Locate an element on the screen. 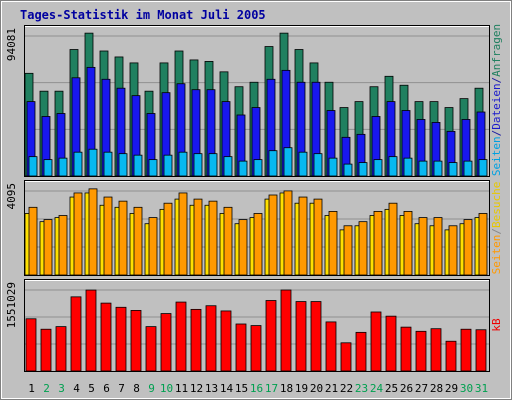  right-axis-label-middle: Seiten/Besuche is located at coordinates (496, 228).